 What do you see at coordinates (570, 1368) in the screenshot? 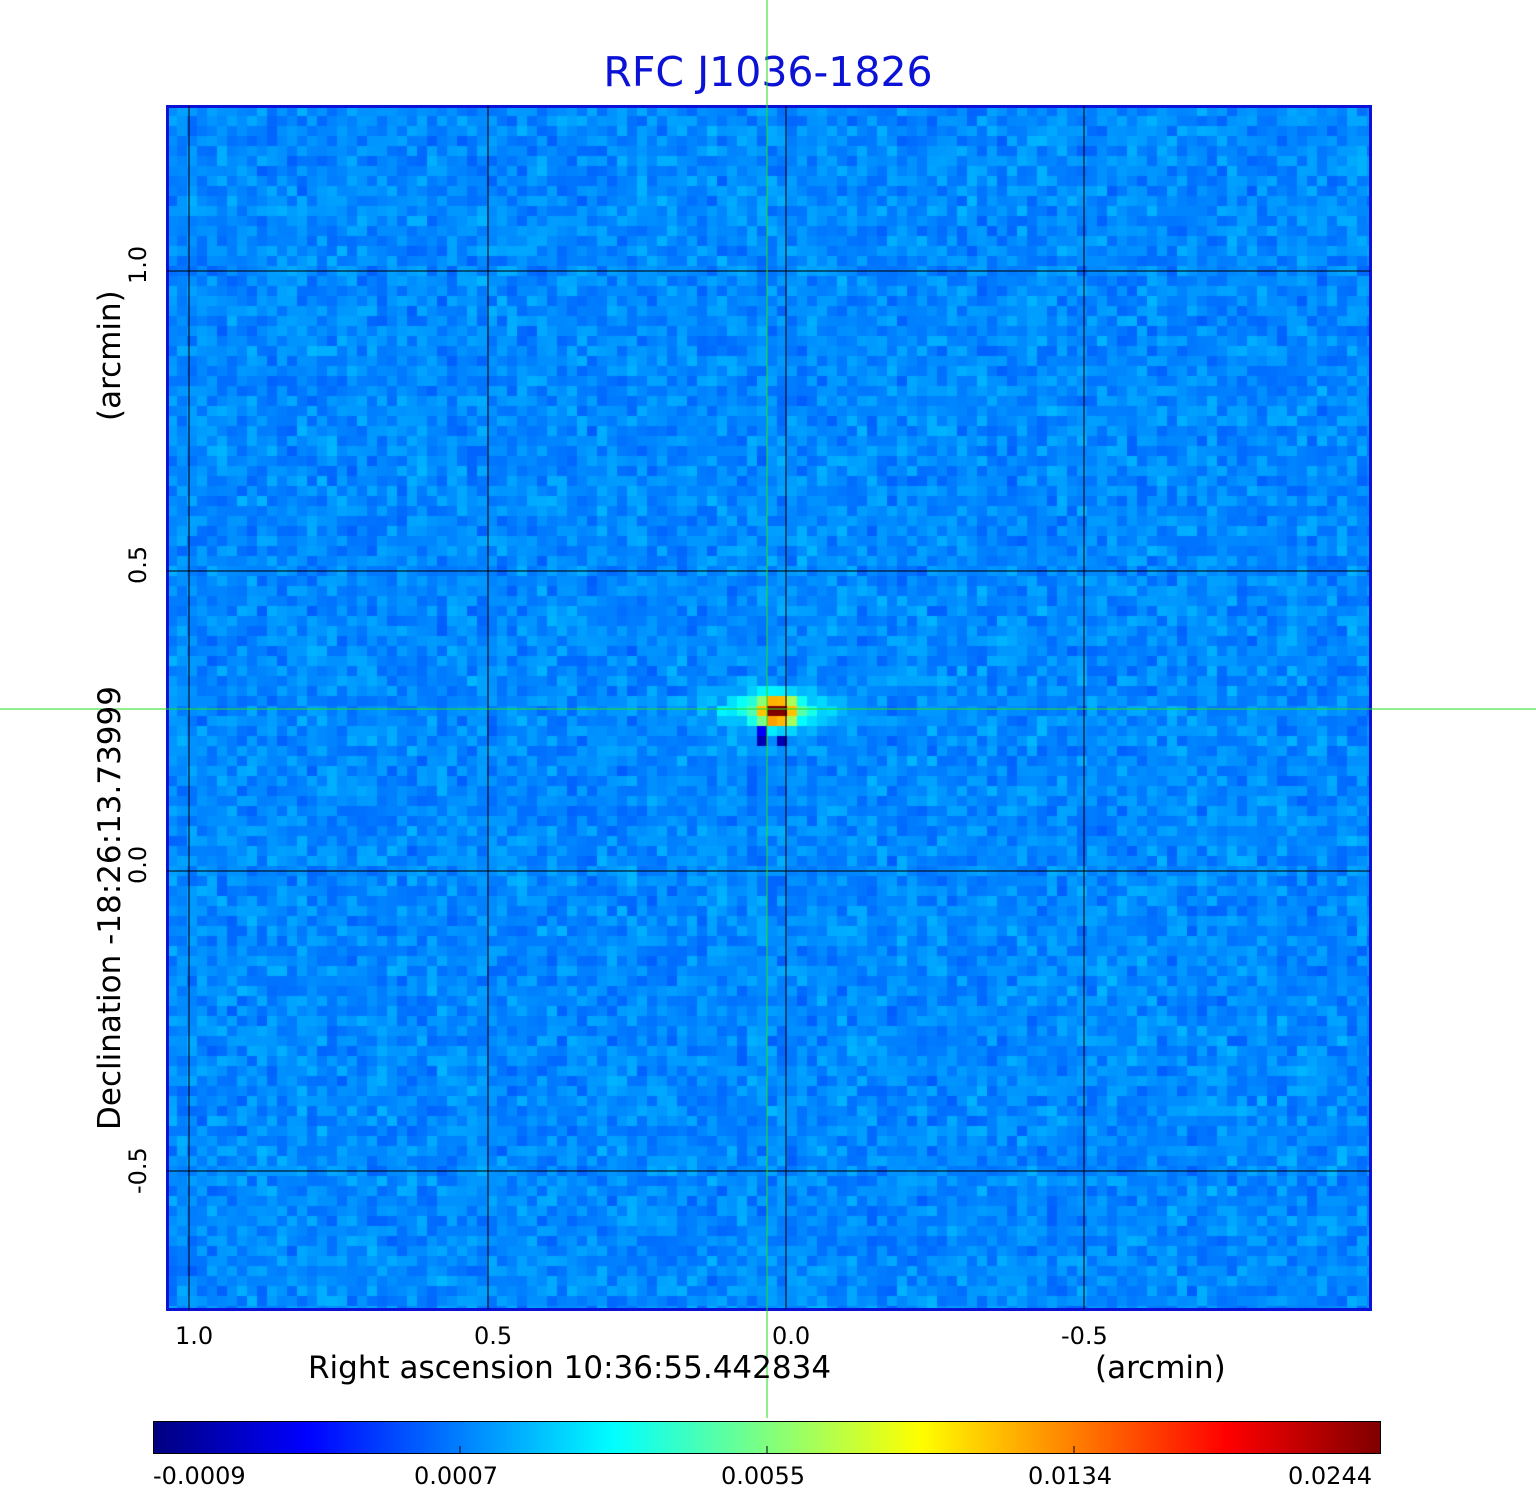
I see `x-axis-label: Right ascension 10:36:55.442834` at bounding box center [570, 1368].